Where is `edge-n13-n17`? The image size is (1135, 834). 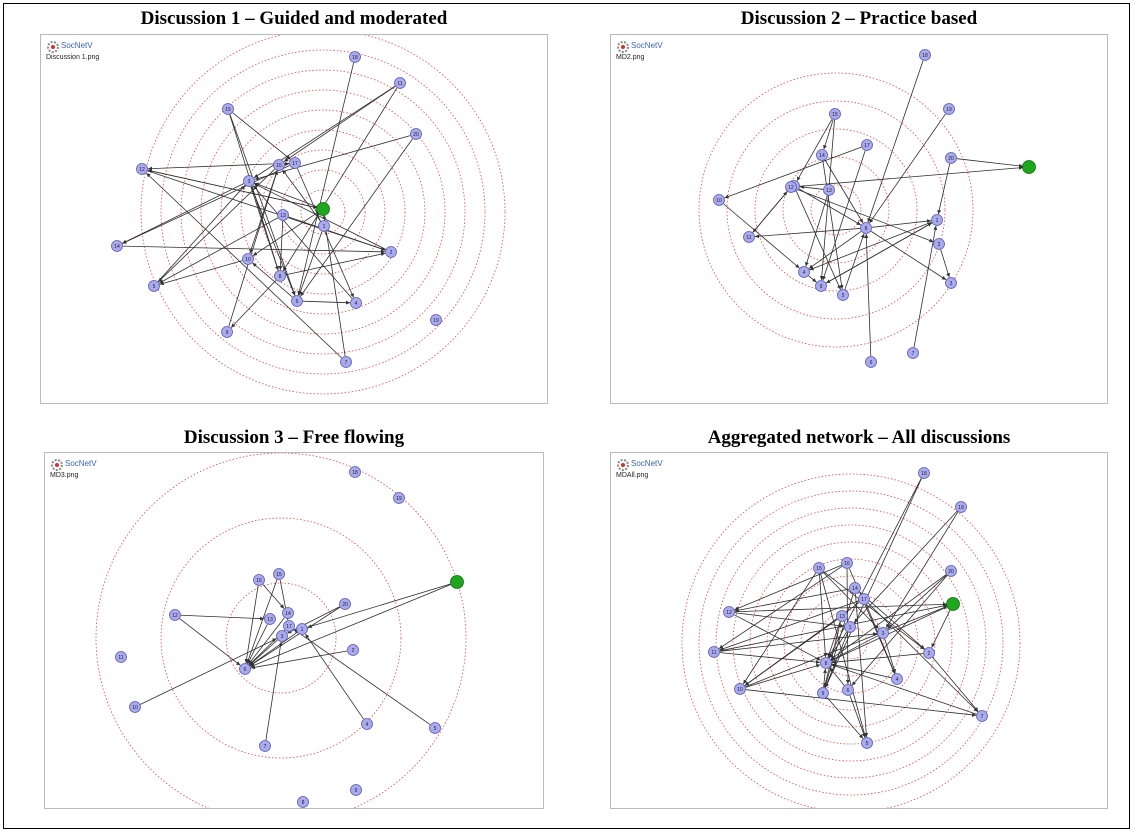
edge-n13-n17 is located at coordinates (201, 273).